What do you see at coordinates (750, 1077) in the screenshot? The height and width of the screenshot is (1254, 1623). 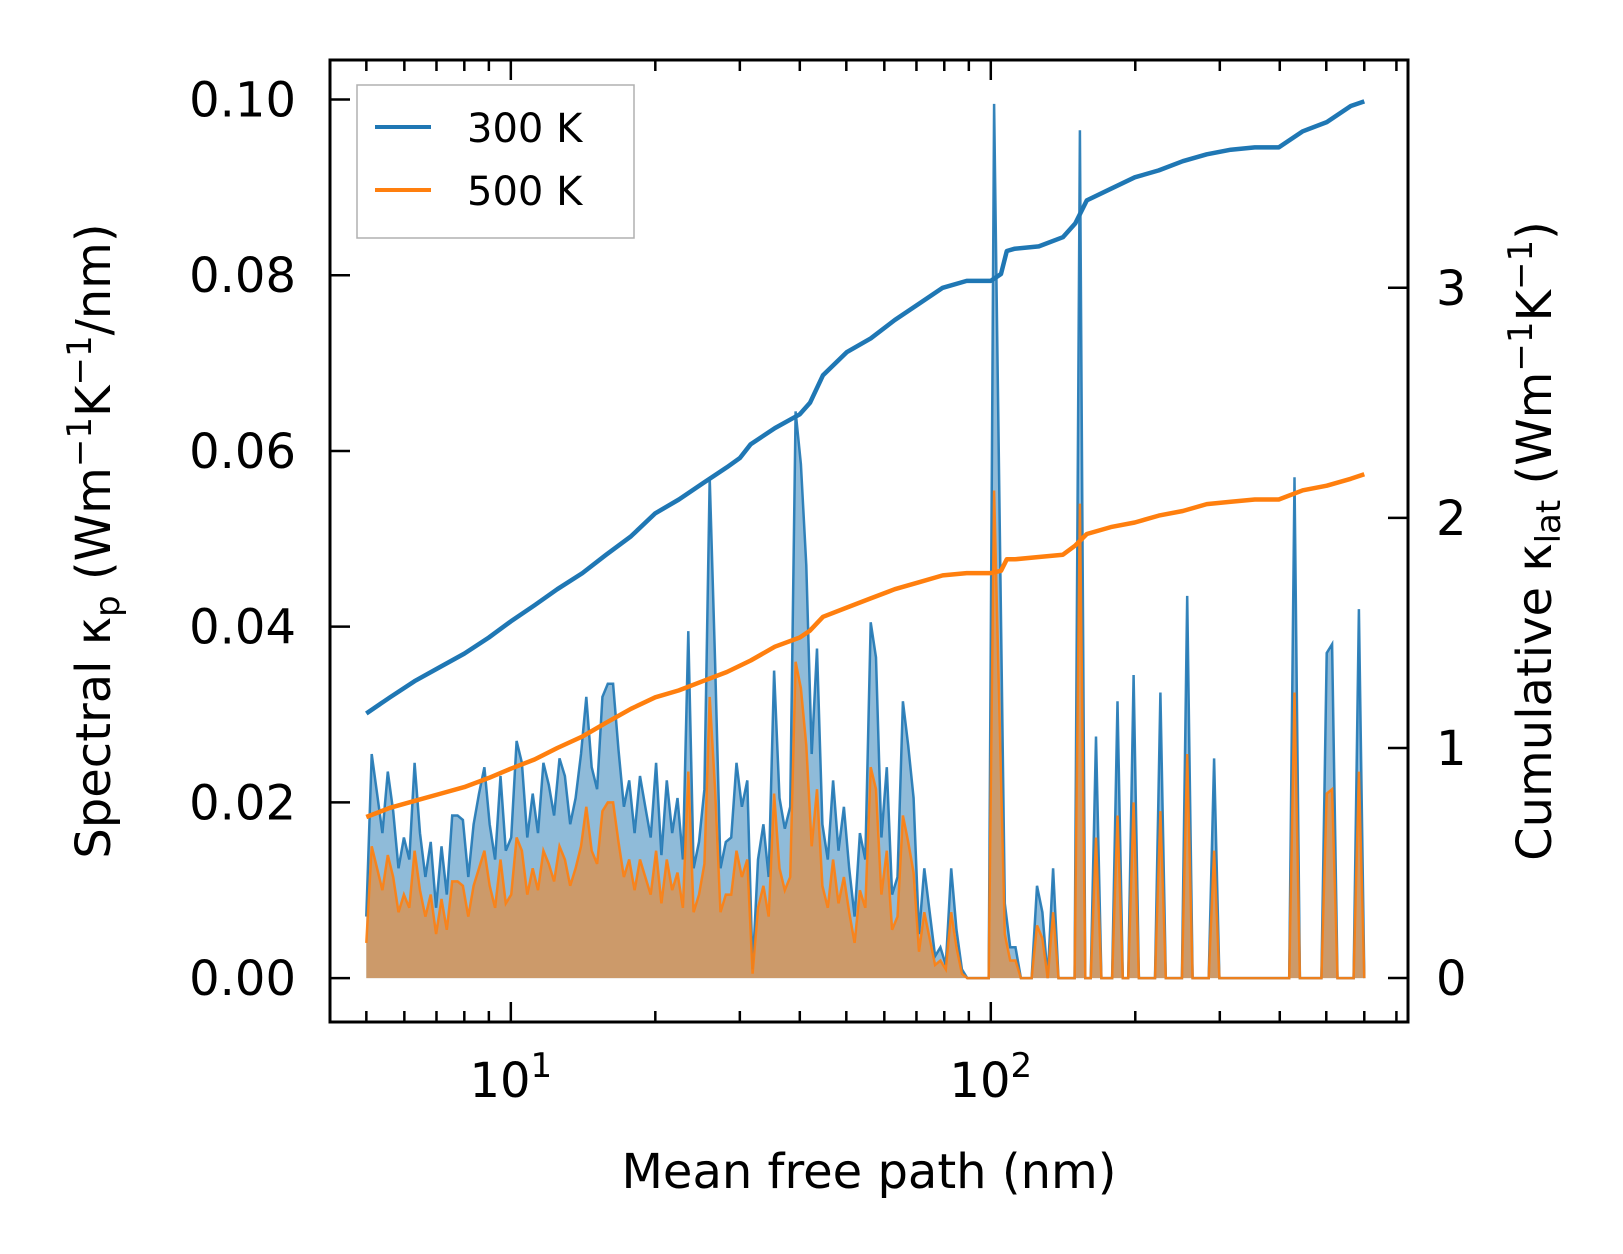 I see `x-tick-labels: 10¹ 10²` at bounding box center [750, 1077].